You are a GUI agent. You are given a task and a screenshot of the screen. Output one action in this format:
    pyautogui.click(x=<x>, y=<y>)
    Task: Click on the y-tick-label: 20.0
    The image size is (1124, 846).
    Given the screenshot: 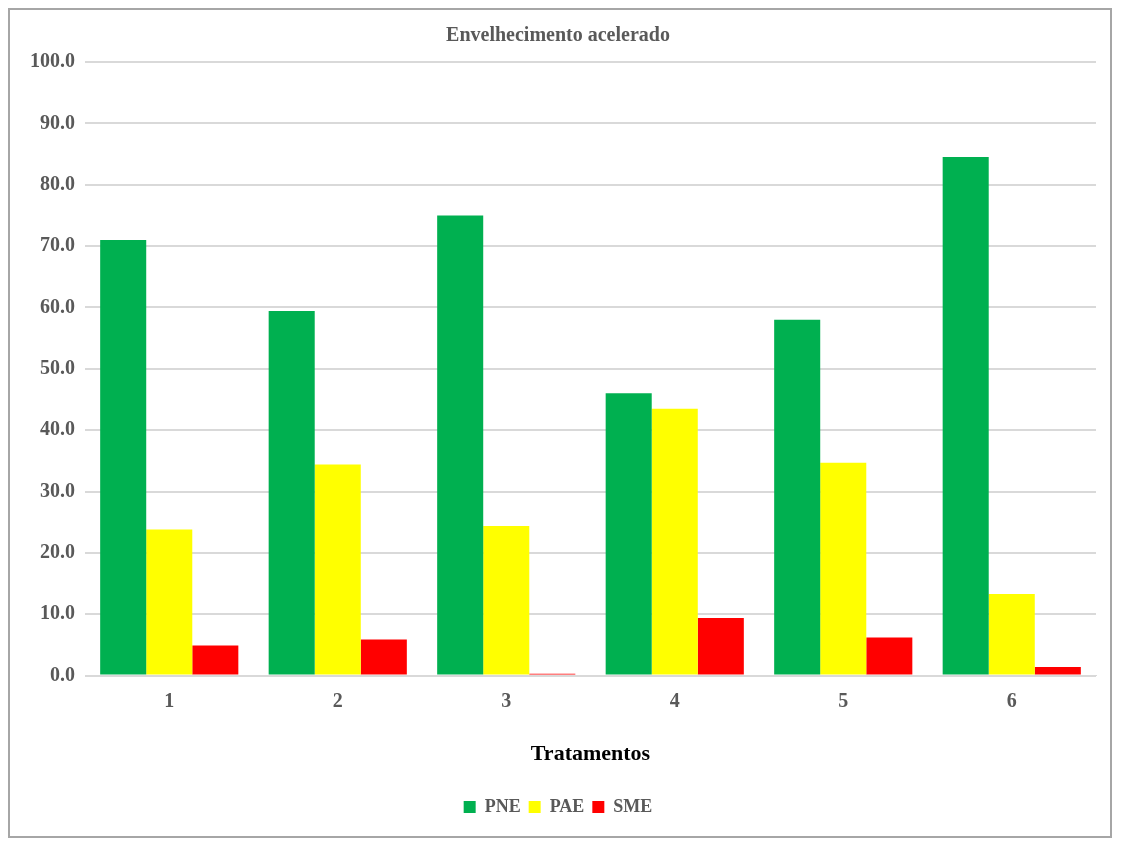 What is the action you would take?
    pyautogui.click(x=57, y=551)
    